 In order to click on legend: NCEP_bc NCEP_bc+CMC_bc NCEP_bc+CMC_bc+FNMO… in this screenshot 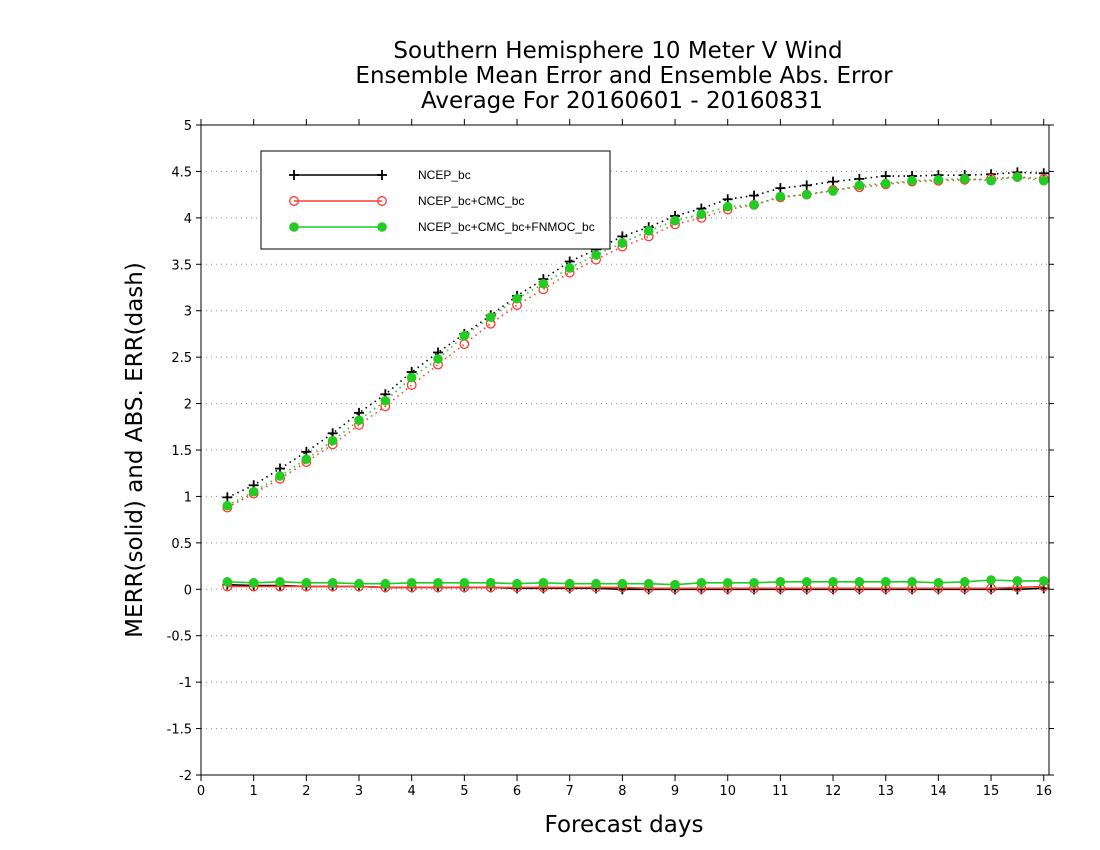, I will do `click(435, 200)`.